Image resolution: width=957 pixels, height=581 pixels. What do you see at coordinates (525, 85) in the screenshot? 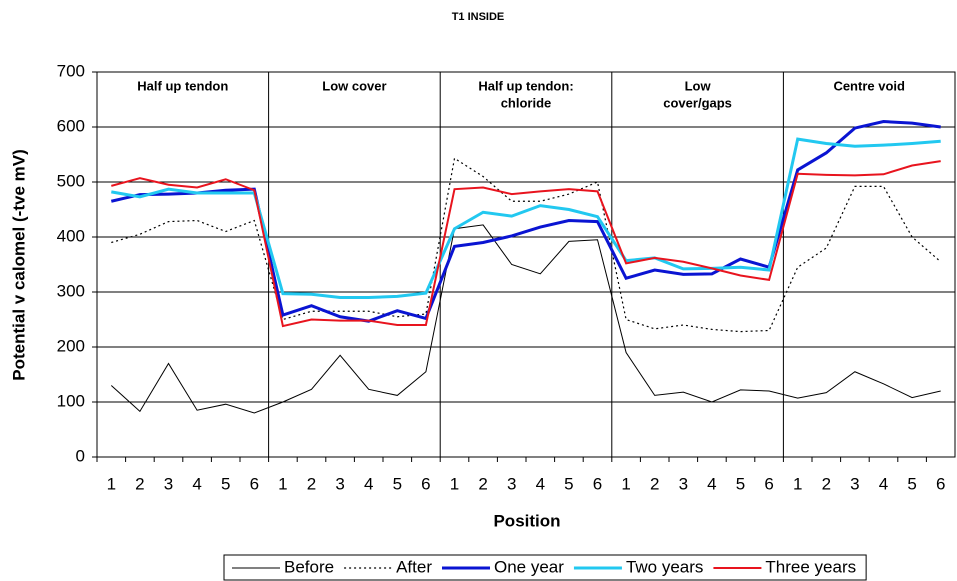
I see `section-label: Half up tendon:` at bounding box center [525, 85].